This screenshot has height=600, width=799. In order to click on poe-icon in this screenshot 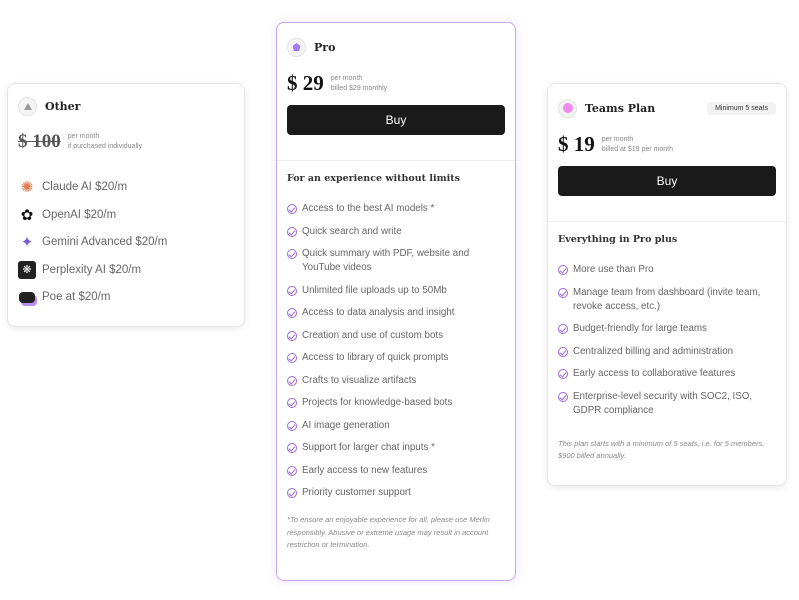, I will do `click(27, 297)`.